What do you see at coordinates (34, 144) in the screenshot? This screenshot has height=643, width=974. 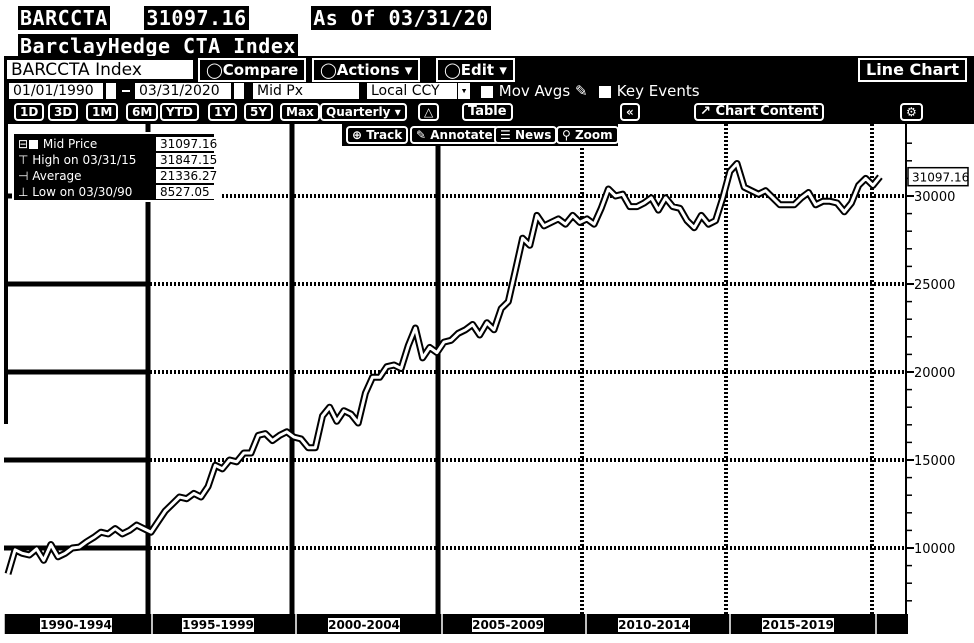 I see `legend-checkbox` at bounding box center [34, 144].